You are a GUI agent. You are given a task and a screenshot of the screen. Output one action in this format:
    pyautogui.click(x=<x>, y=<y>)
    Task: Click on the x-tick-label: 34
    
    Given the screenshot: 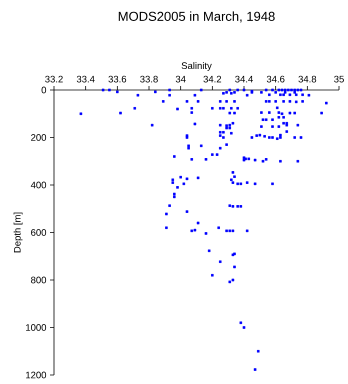 What is the action you would take?
    pyautogui.click(x=181, y=79)
    